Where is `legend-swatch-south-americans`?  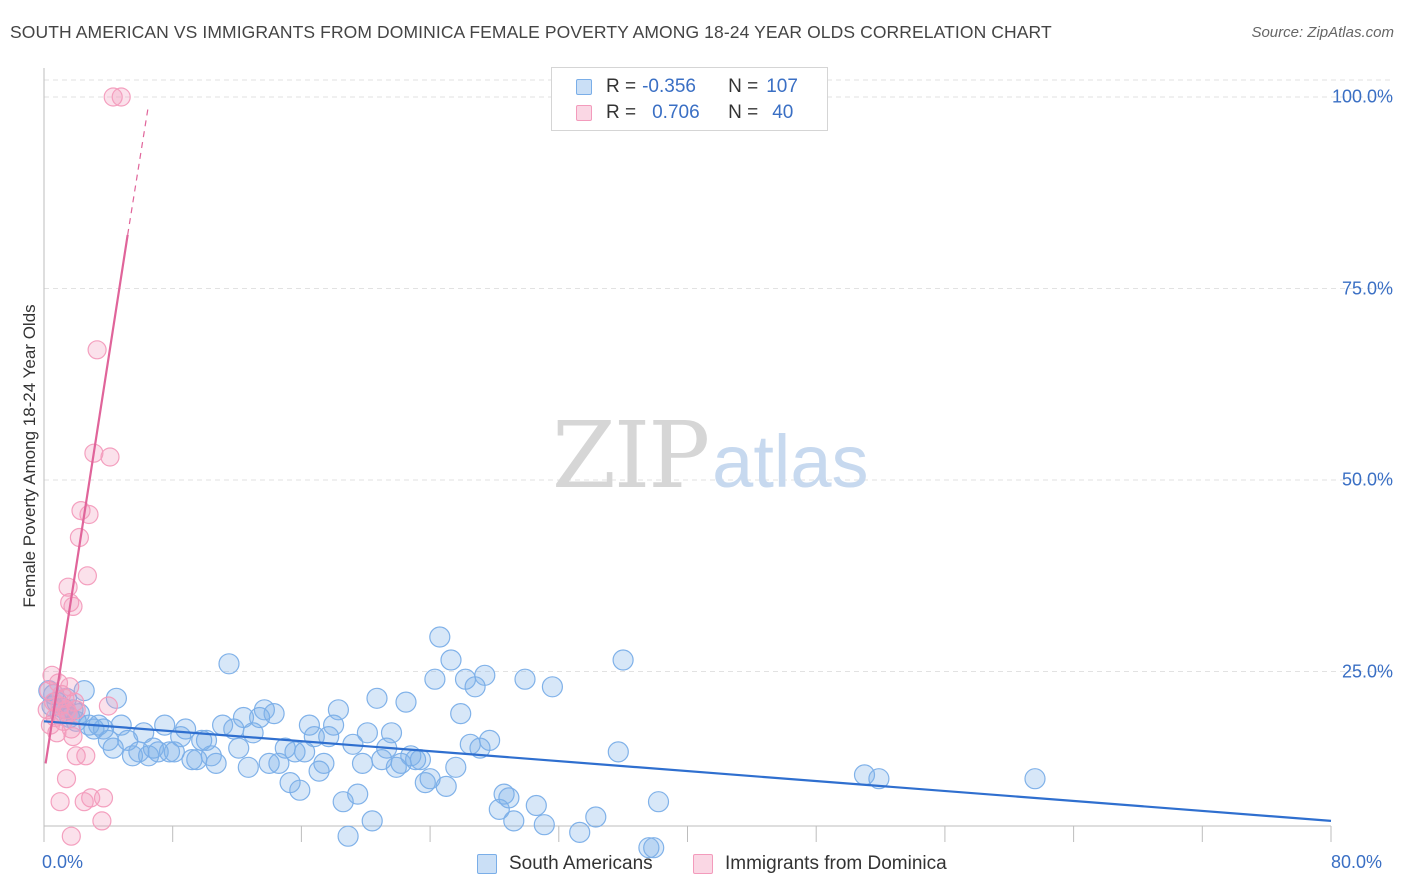 legend-swatch-south-americans is located at coordinates (584, 87).